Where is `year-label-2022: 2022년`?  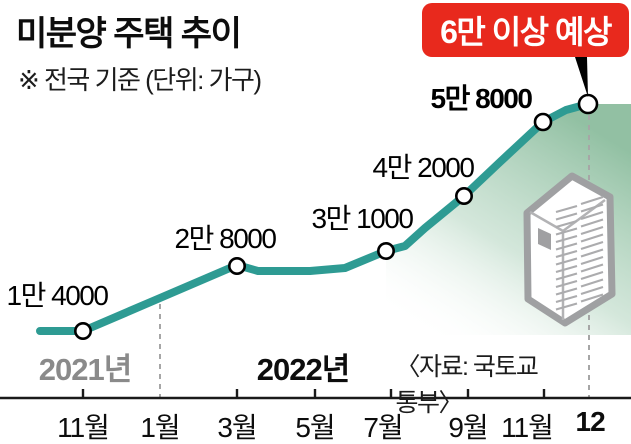 year-label-2022: 2022년 is located at coordinates (303, 369).